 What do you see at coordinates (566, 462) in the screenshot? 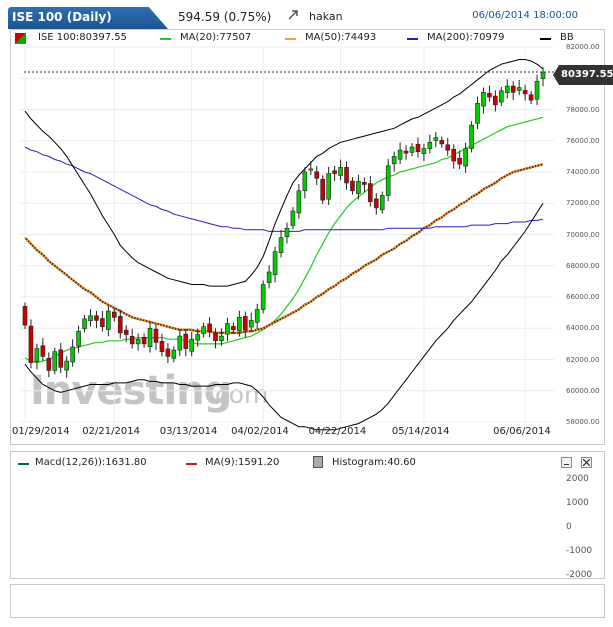
I see `minimize-panel-button` at bounding box center [566, 462].